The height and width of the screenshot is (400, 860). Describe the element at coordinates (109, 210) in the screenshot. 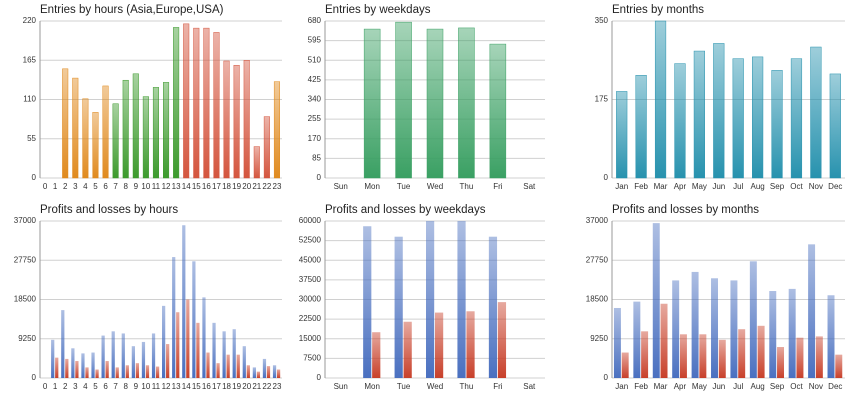

I see `chart-title: Profits and losses by hours` at that location.